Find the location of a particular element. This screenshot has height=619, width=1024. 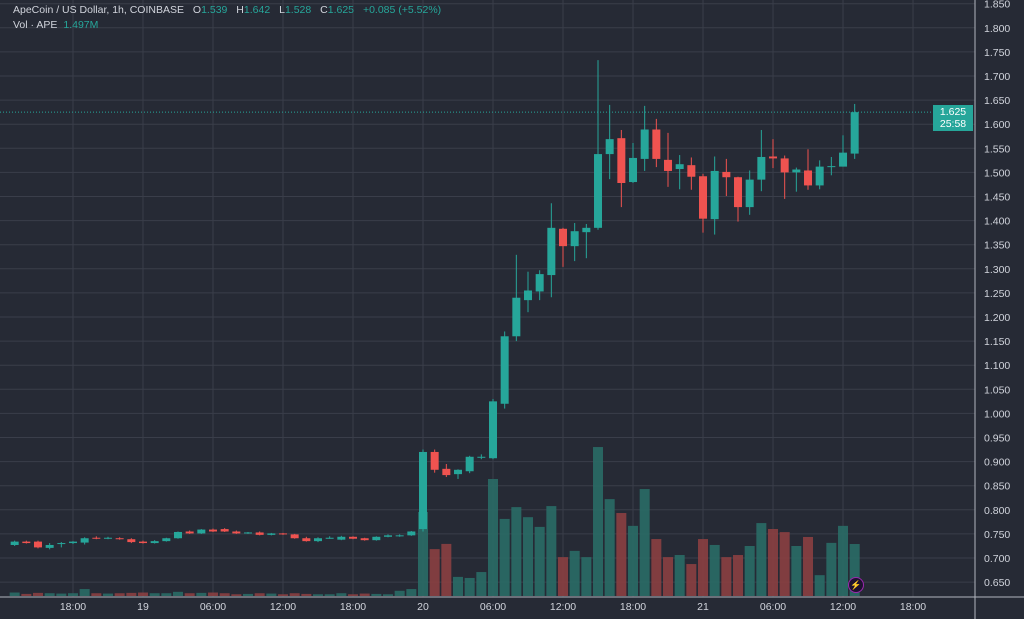

price-tick-label: 1.450 is located at coordinates (997, 198).